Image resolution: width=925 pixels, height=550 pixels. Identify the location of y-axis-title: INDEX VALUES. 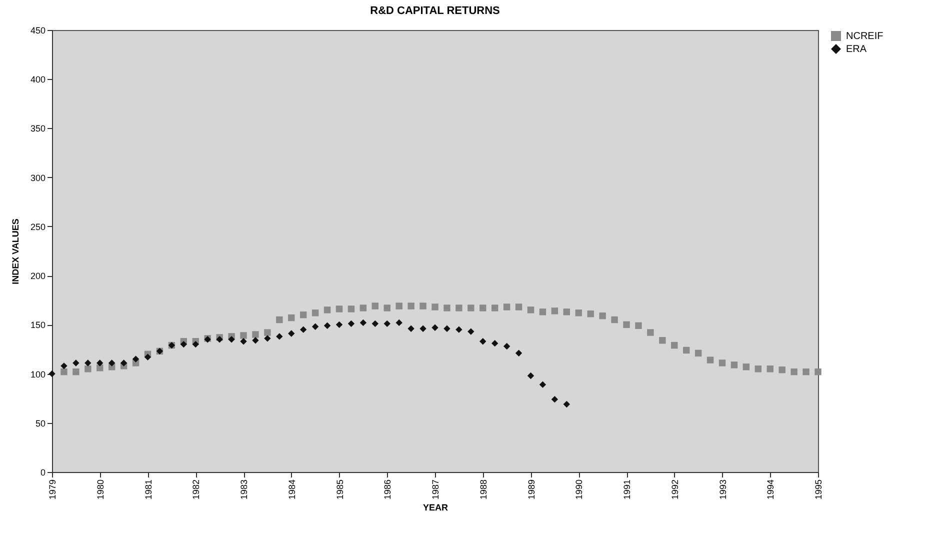
(15, 251).